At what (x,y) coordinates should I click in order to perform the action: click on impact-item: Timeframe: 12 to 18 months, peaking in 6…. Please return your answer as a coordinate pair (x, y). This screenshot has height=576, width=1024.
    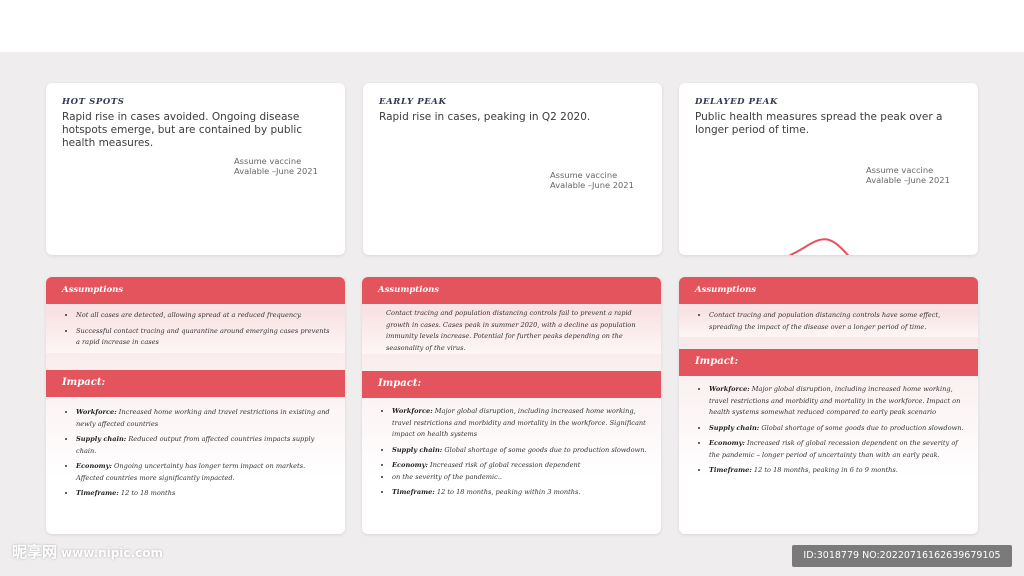
    Looking at the image, I should click on (837, 471).